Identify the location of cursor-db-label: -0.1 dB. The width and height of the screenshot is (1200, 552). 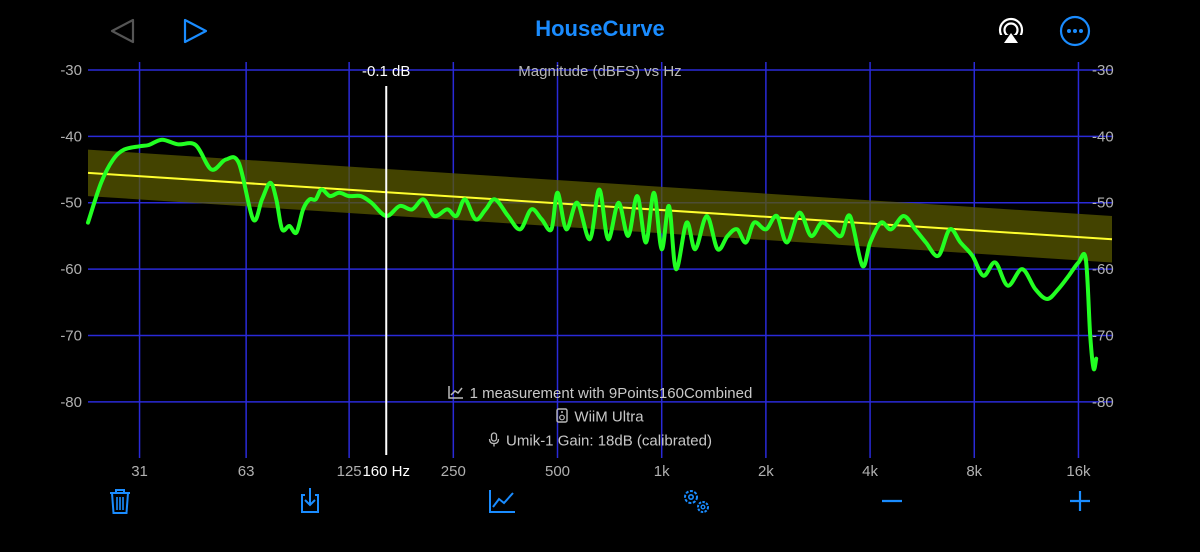
(386, 71).